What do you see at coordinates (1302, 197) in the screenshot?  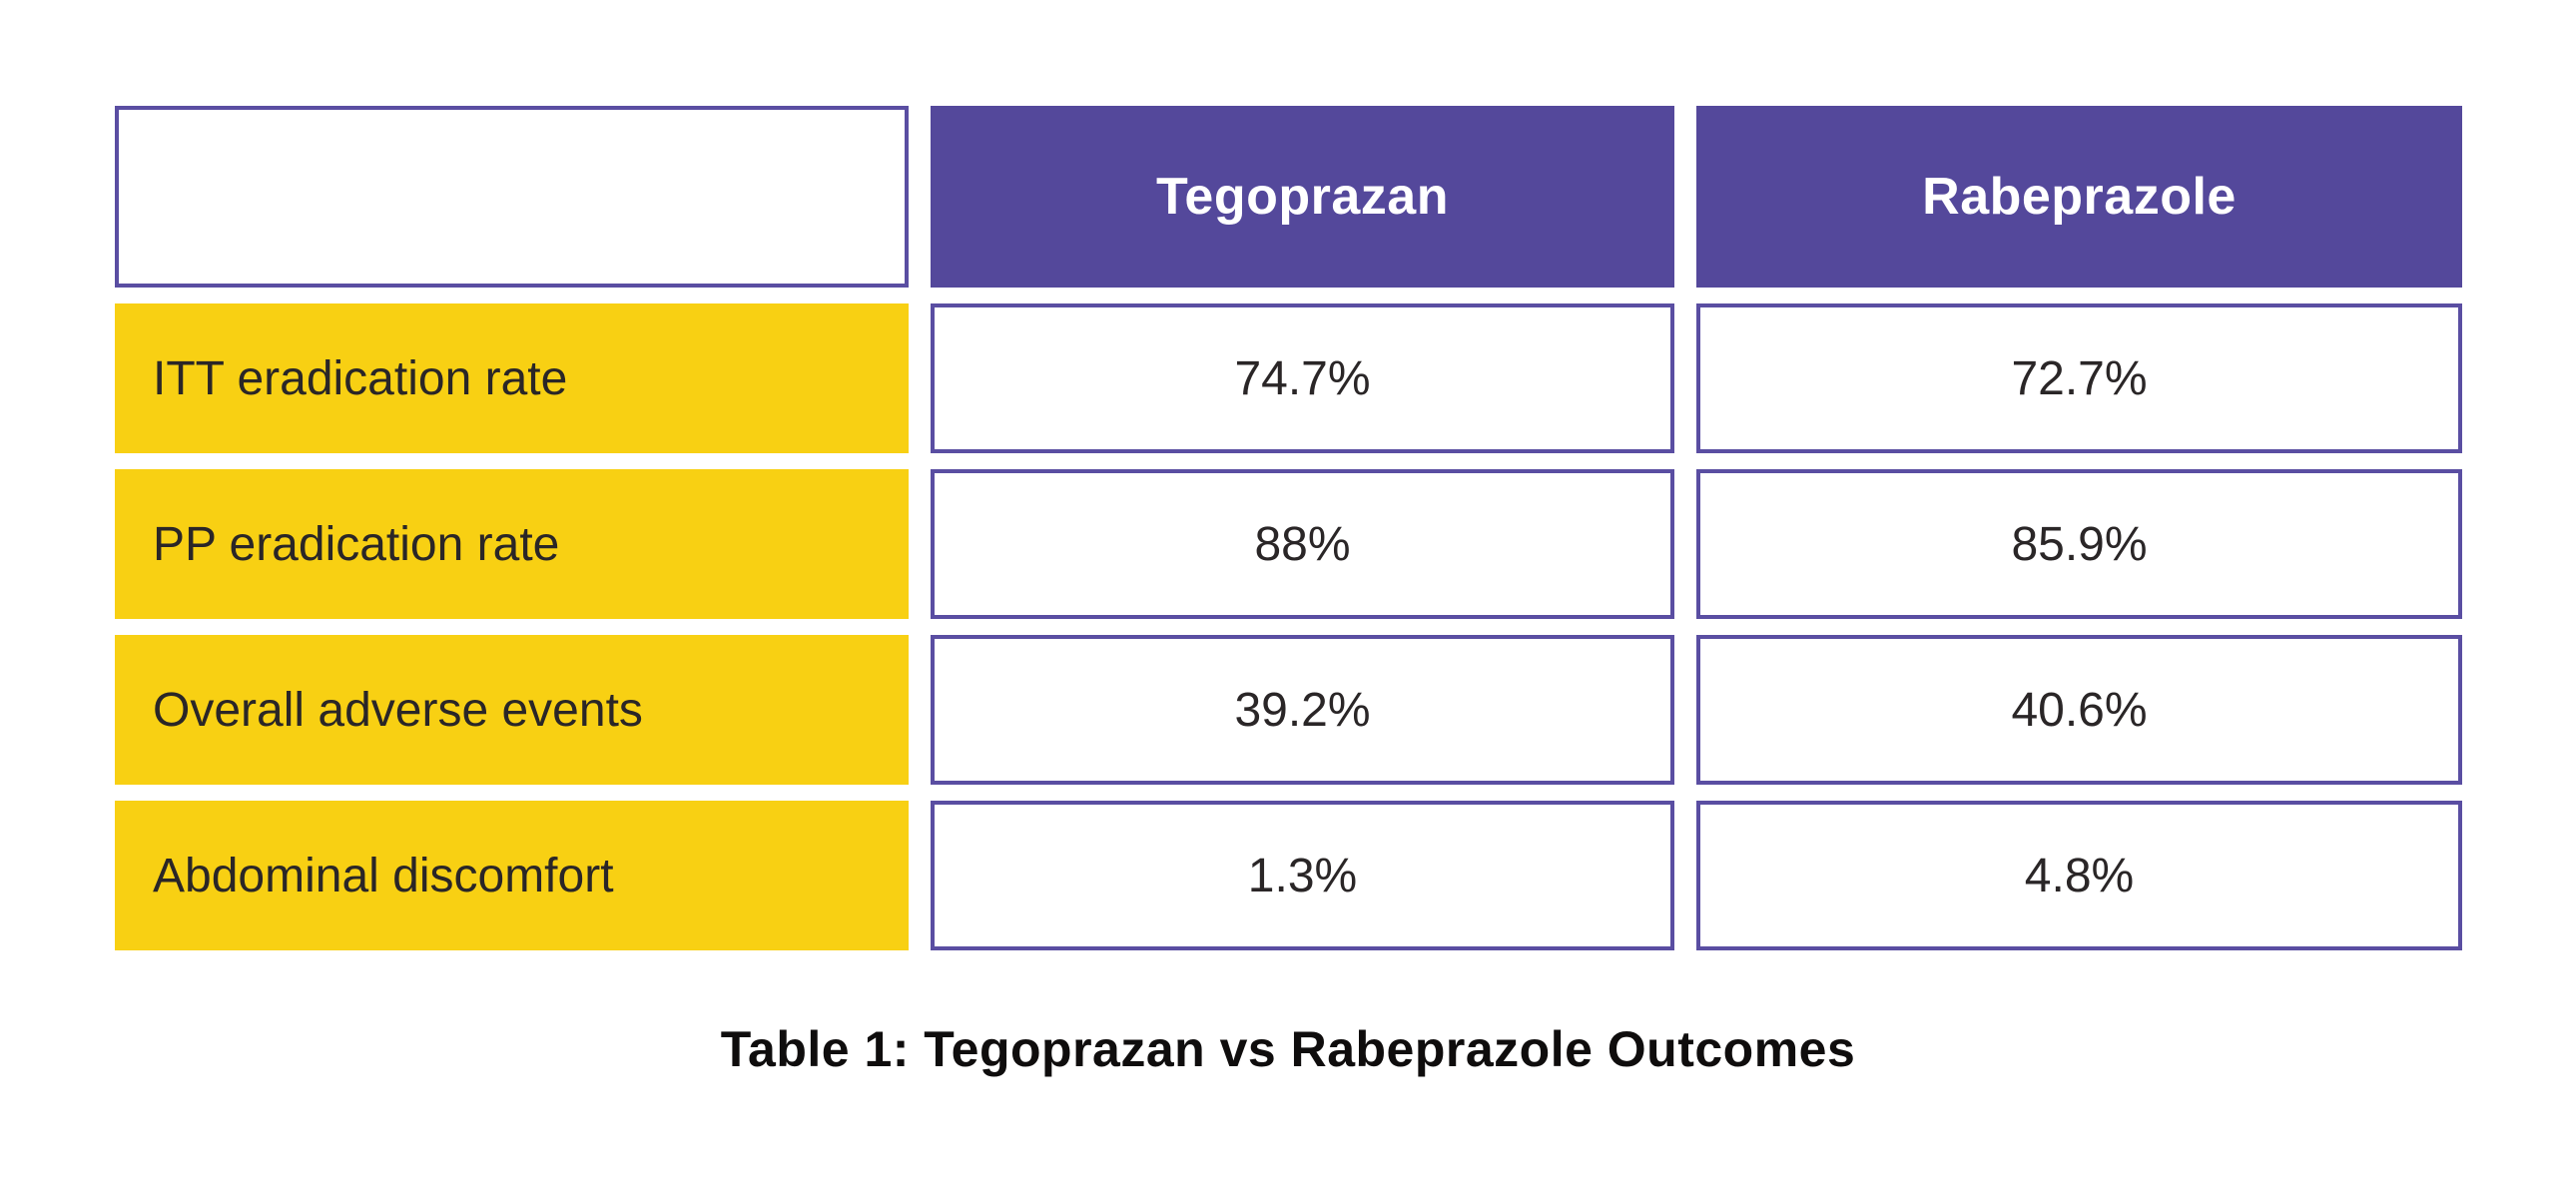 I see `column-header-tegoprazan: Tegoprazan` at bounding box center [1302, 197].